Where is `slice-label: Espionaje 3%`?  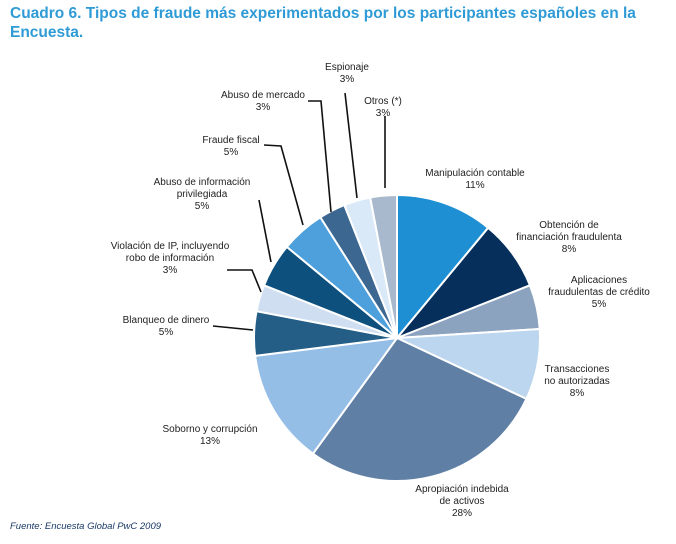 slice-label: Espionaje 3% is located at coordinates (347, 73).